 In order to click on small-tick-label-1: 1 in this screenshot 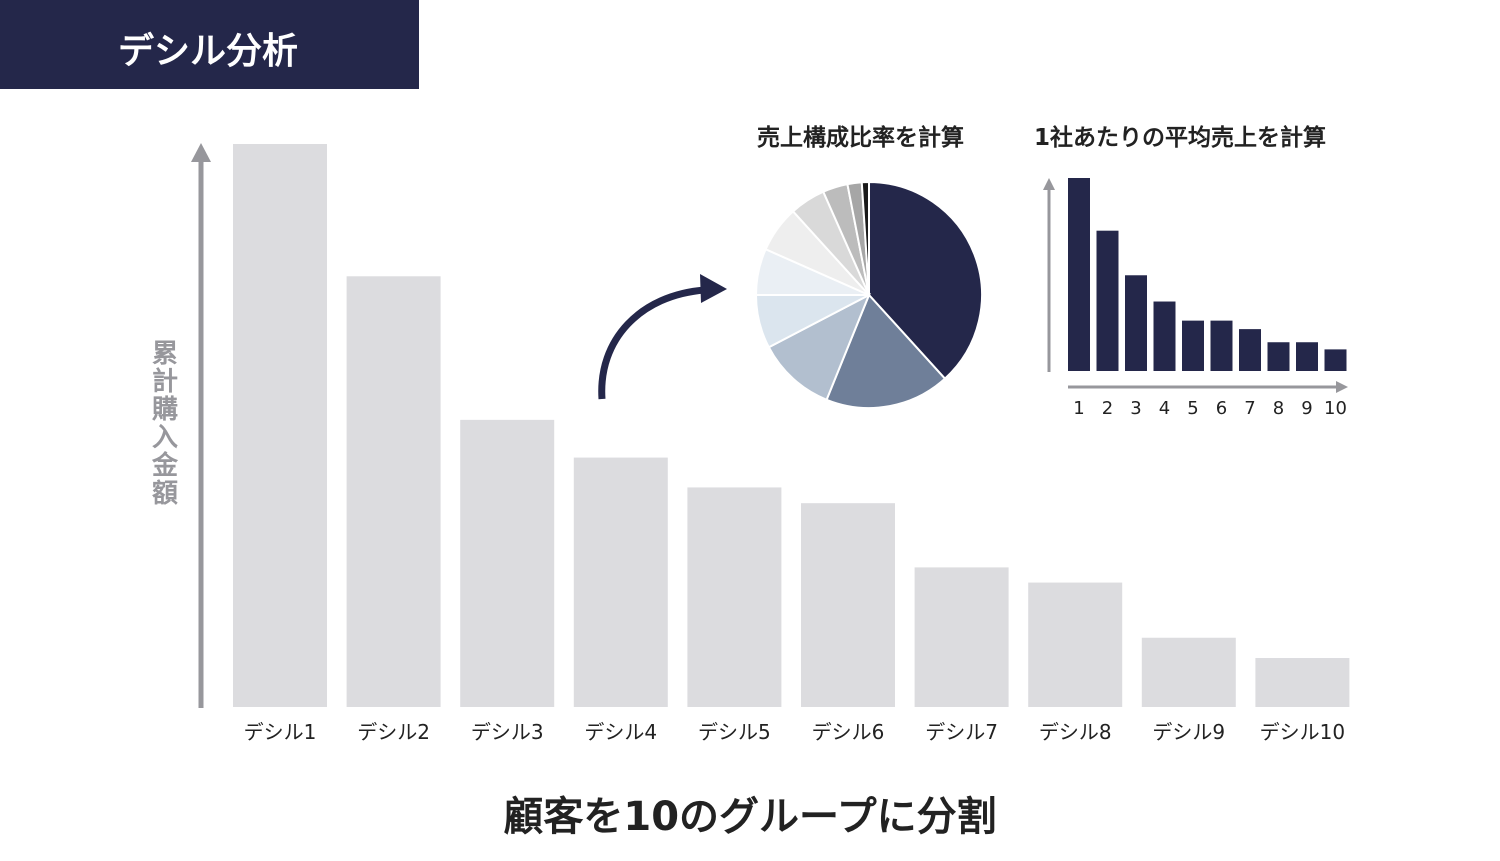, I will do `click(1078, 408)`.